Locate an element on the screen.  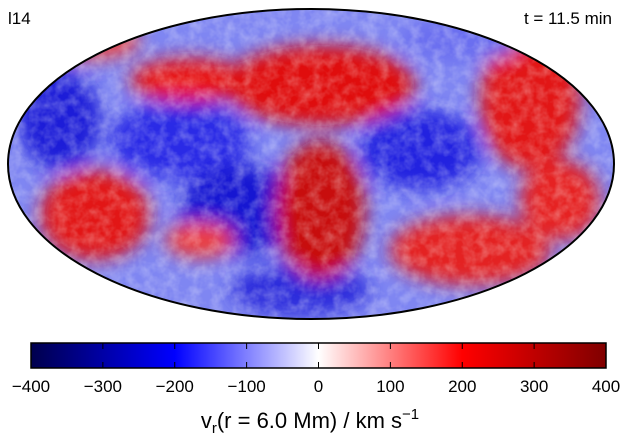
colorbar-tick-label: 300 is located at coordinates (534, 386).